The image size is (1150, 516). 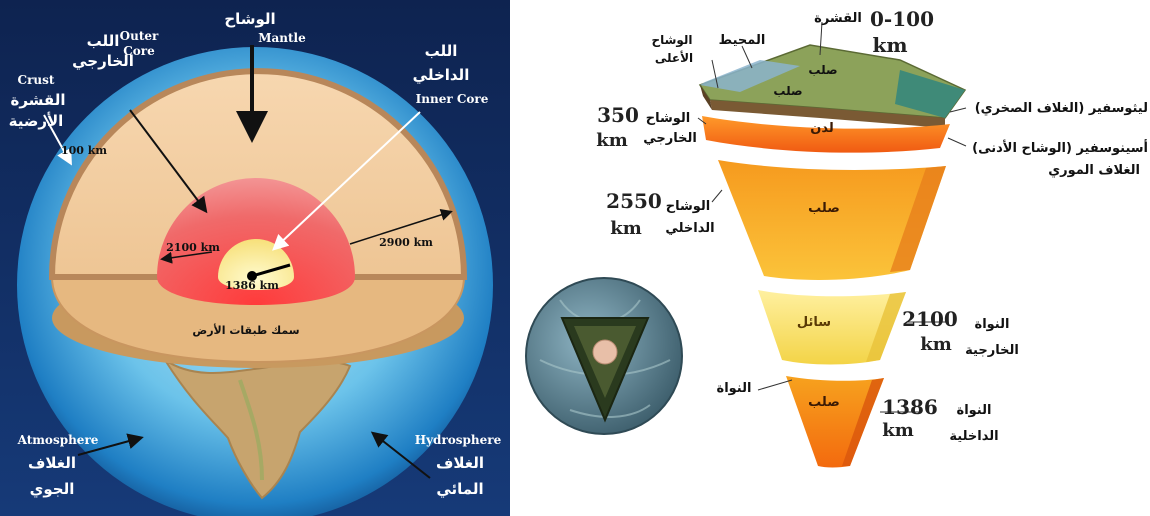 I want to click on ocean-leader, so click(x=747, y=57).